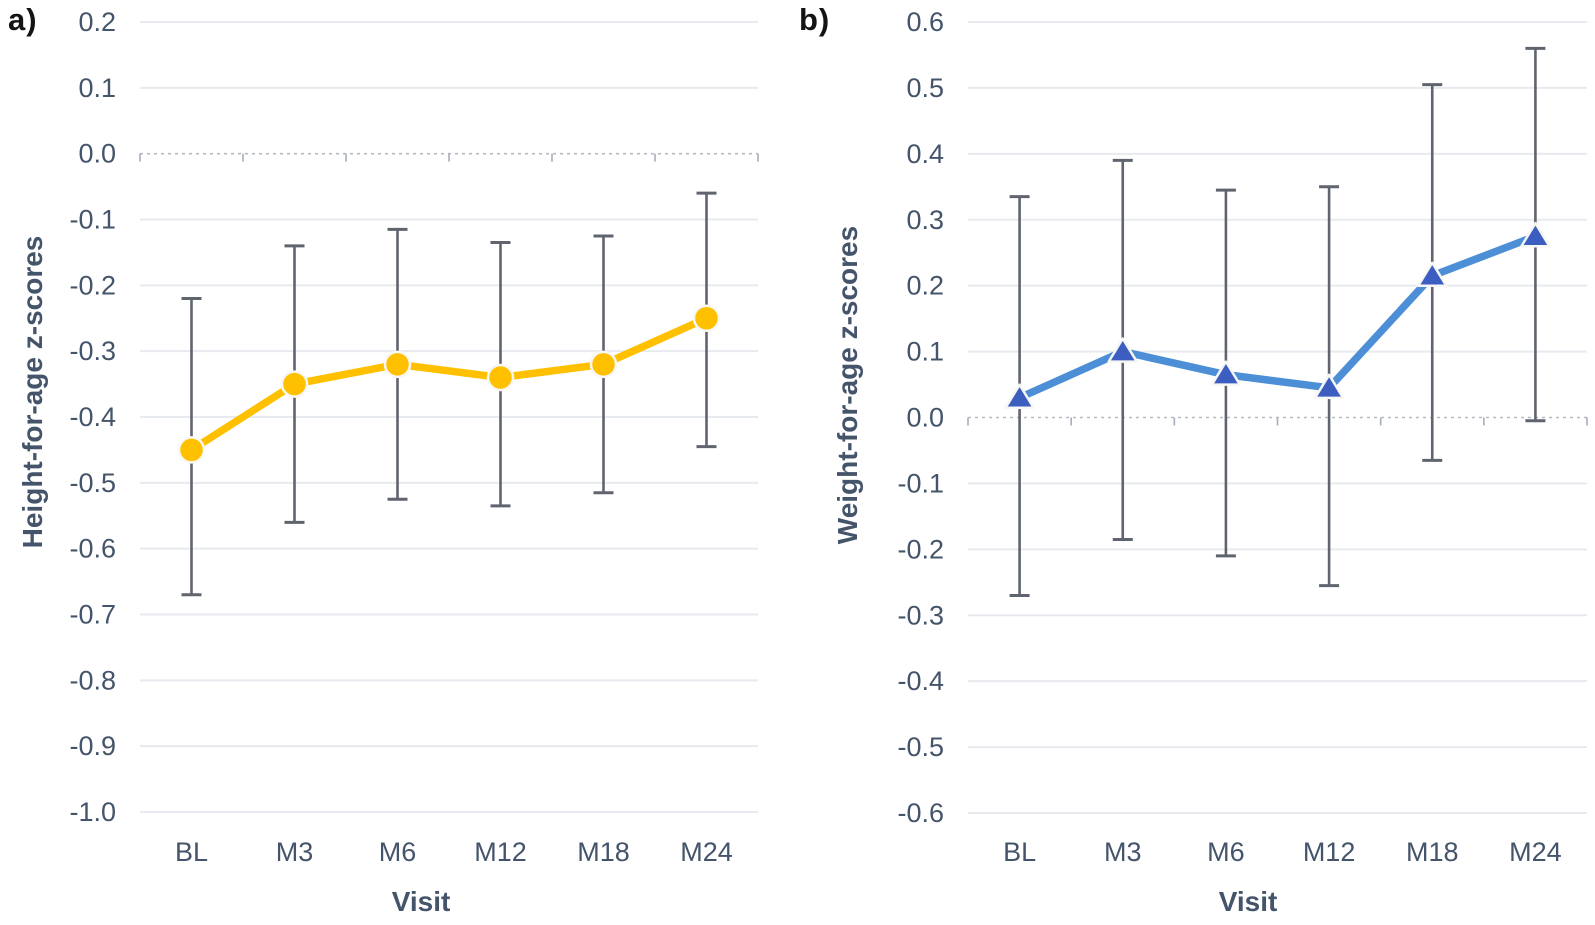  Describe the element at coordinates (815, 19) in the screenshot. I see `panel-label-b: b)` at that location.